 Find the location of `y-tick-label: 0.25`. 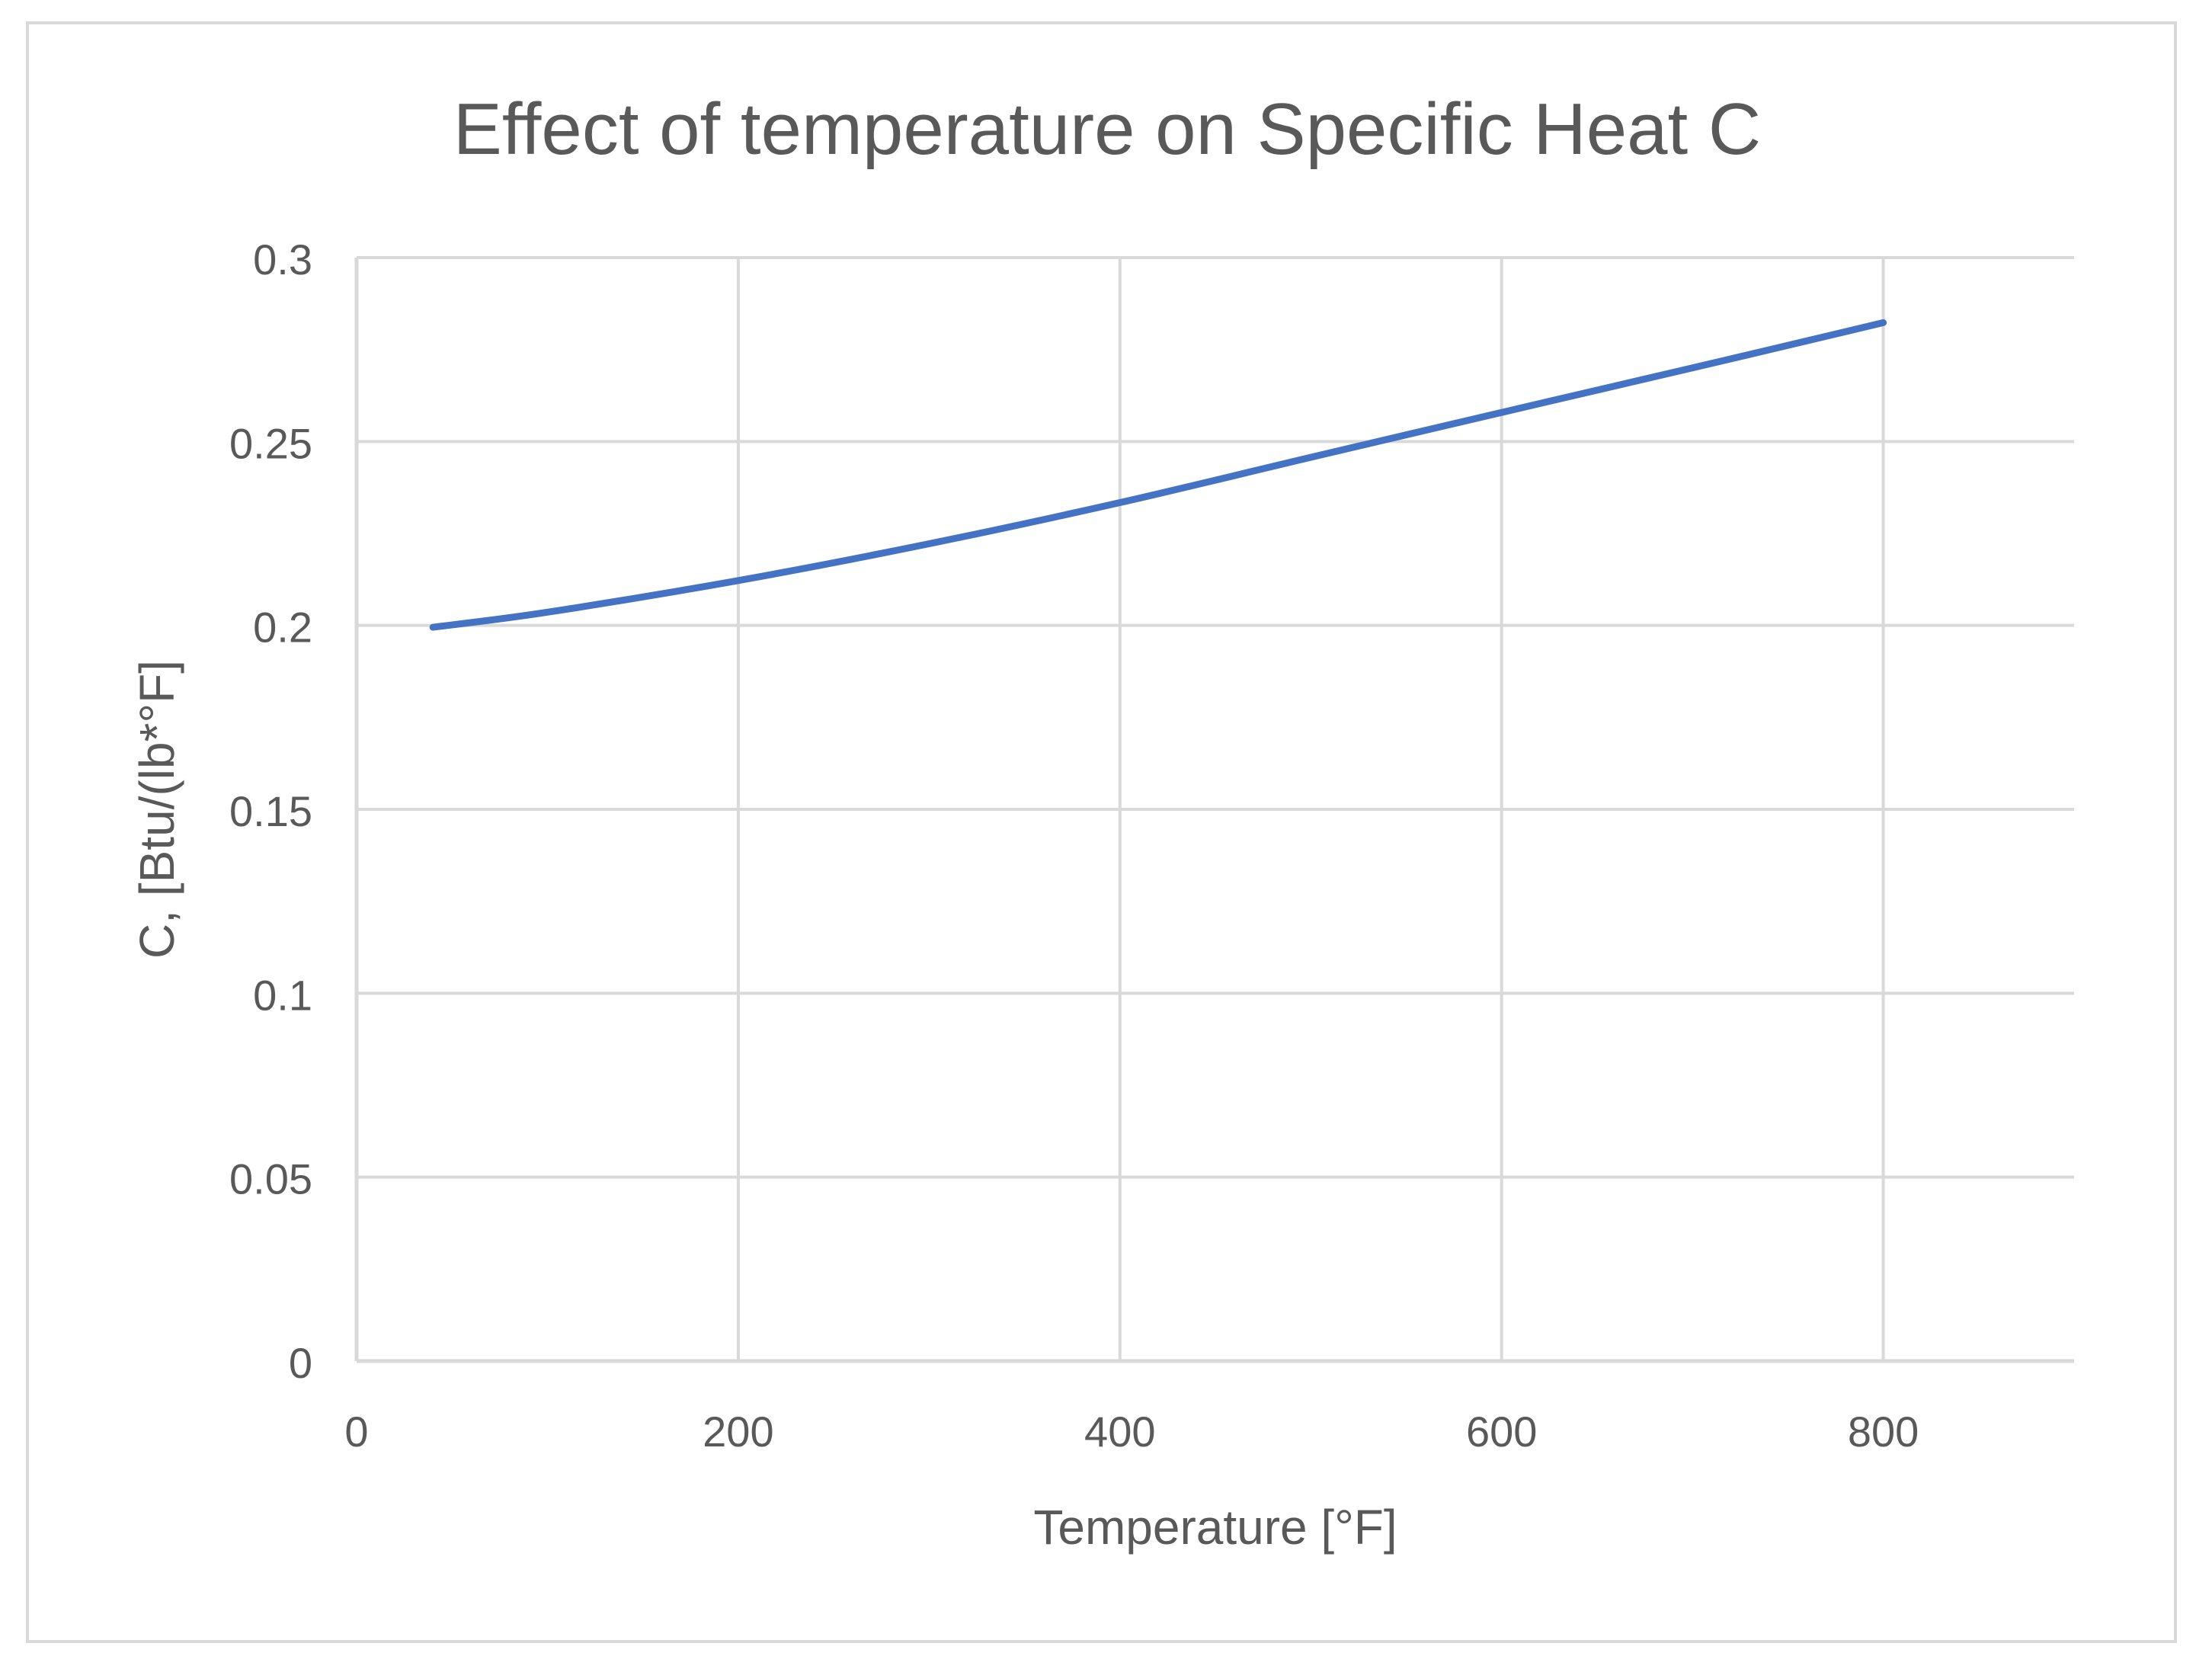

y-tick-label: 0.25 is located at coordinates (270, 443).